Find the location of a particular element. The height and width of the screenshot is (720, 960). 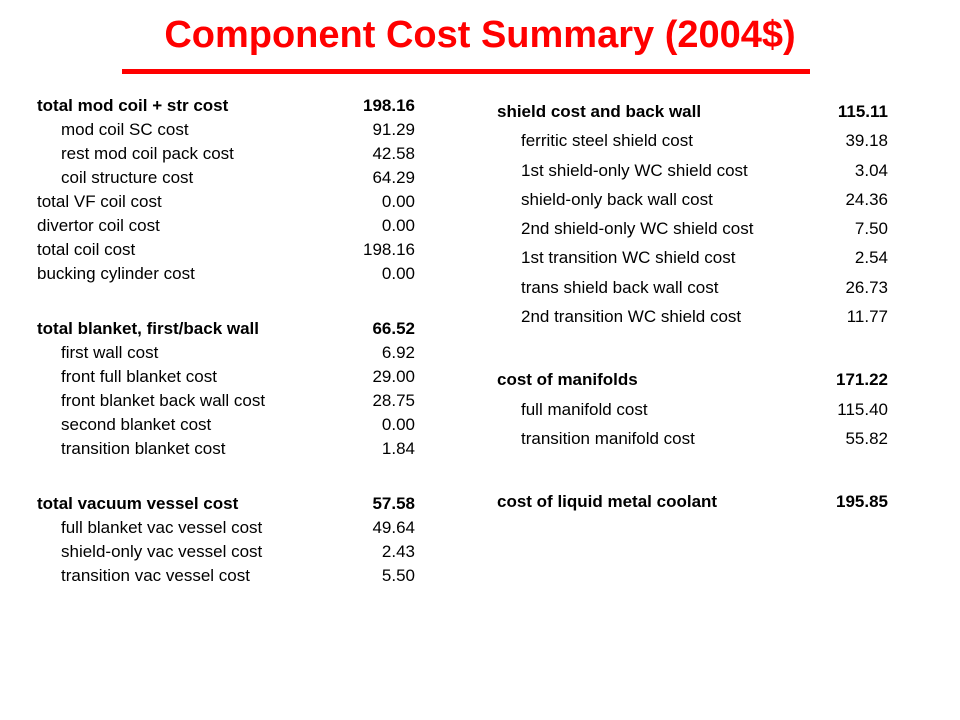

cost-value: 2.43 is located at coordinates (398, 551).